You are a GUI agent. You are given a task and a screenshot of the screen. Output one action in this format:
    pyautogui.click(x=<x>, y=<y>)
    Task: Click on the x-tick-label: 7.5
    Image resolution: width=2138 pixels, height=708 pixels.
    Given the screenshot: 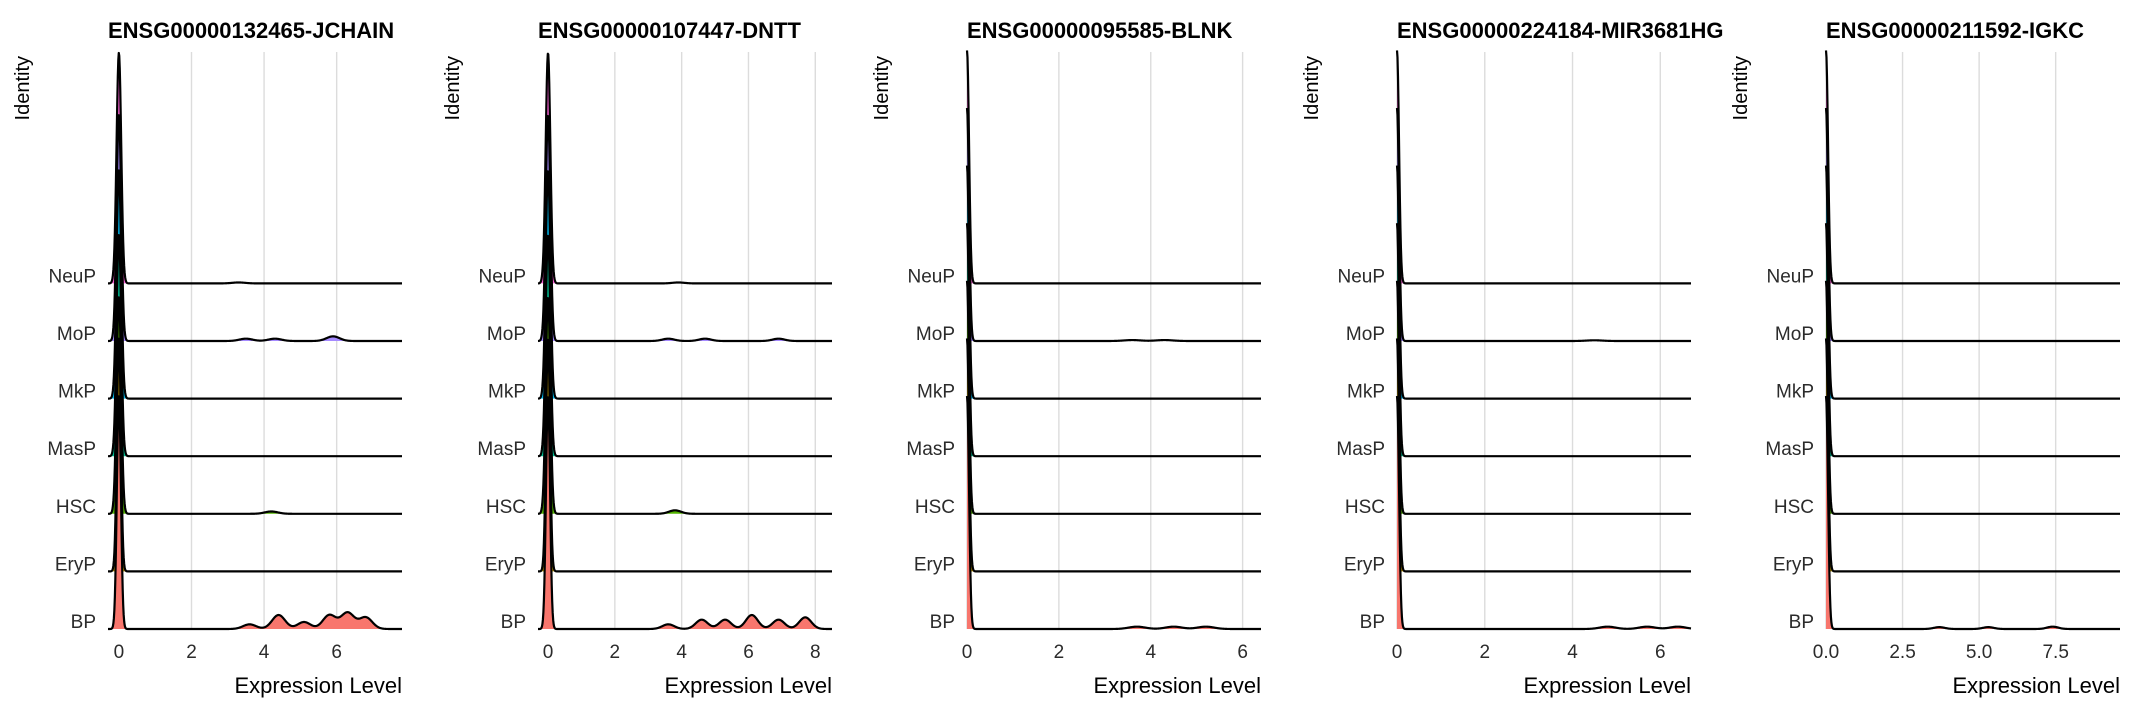 What is the action you would take?
    pyautogui.click(x=2055, y=652)
    